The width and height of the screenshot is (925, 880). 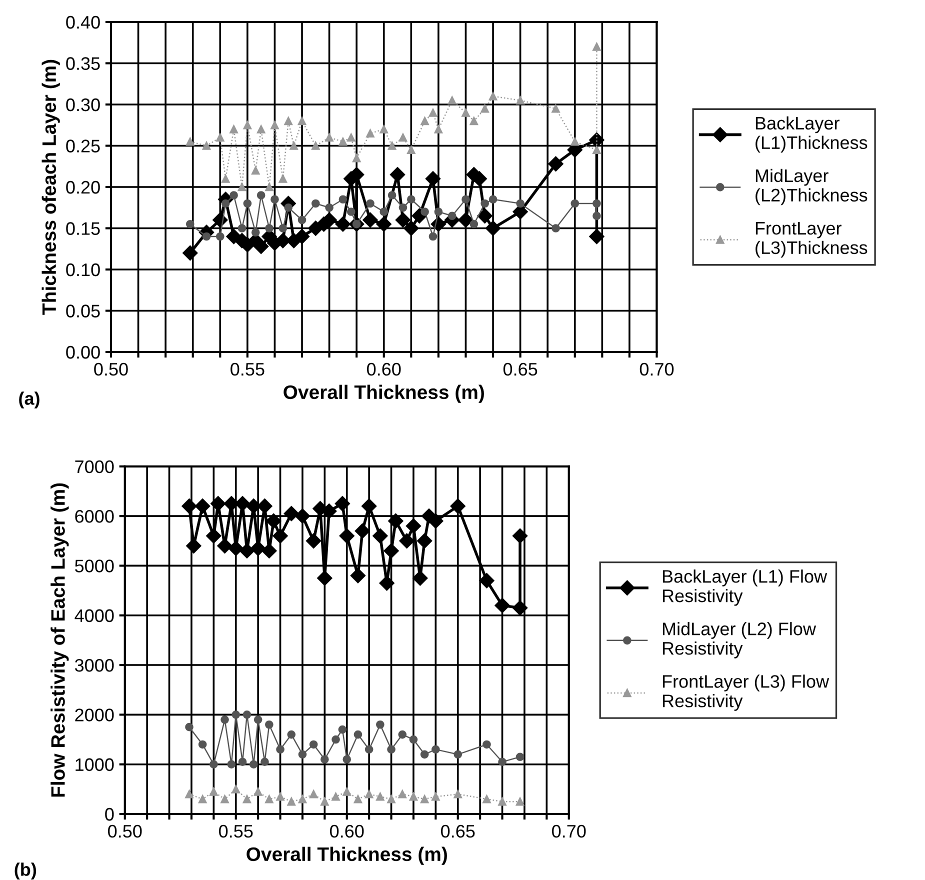 What do you see at coordinates (83, 63) in the screenshot?
I see `y-tick-label: 0.35` at bounding box center [83, 63].